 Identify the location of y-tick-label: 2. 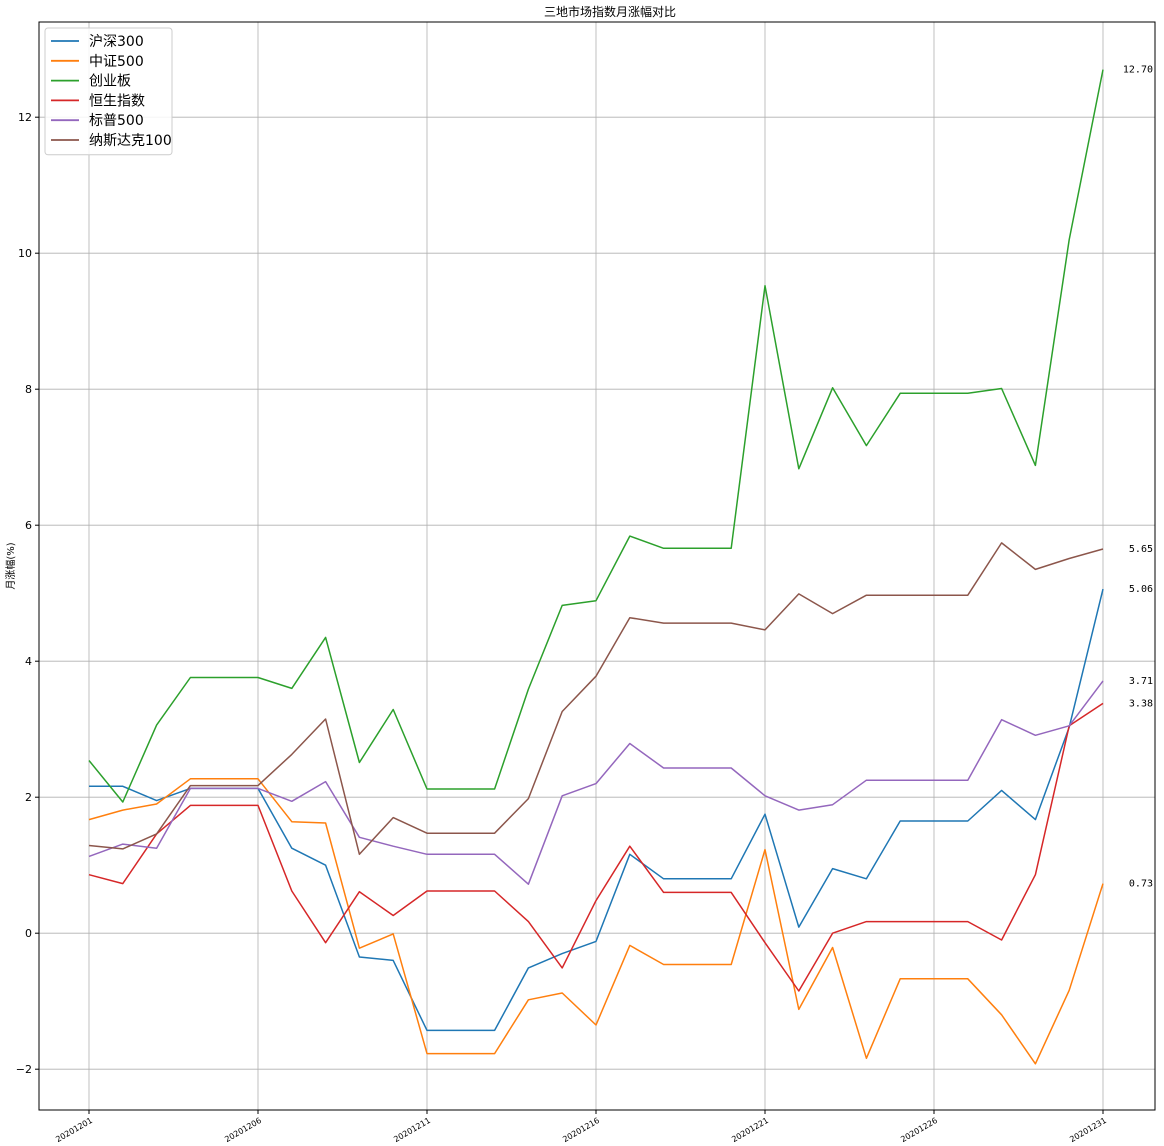
(28, 797).